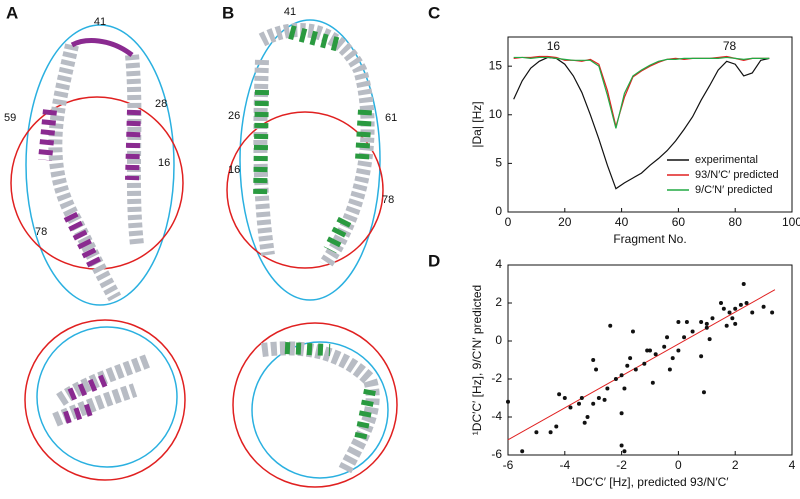 This screenshot has width=800, height=499. What do you see at coordinates (496, 454) in the screenshot?
I see `y-tick-label: -6` at bounding box center [496, 454].